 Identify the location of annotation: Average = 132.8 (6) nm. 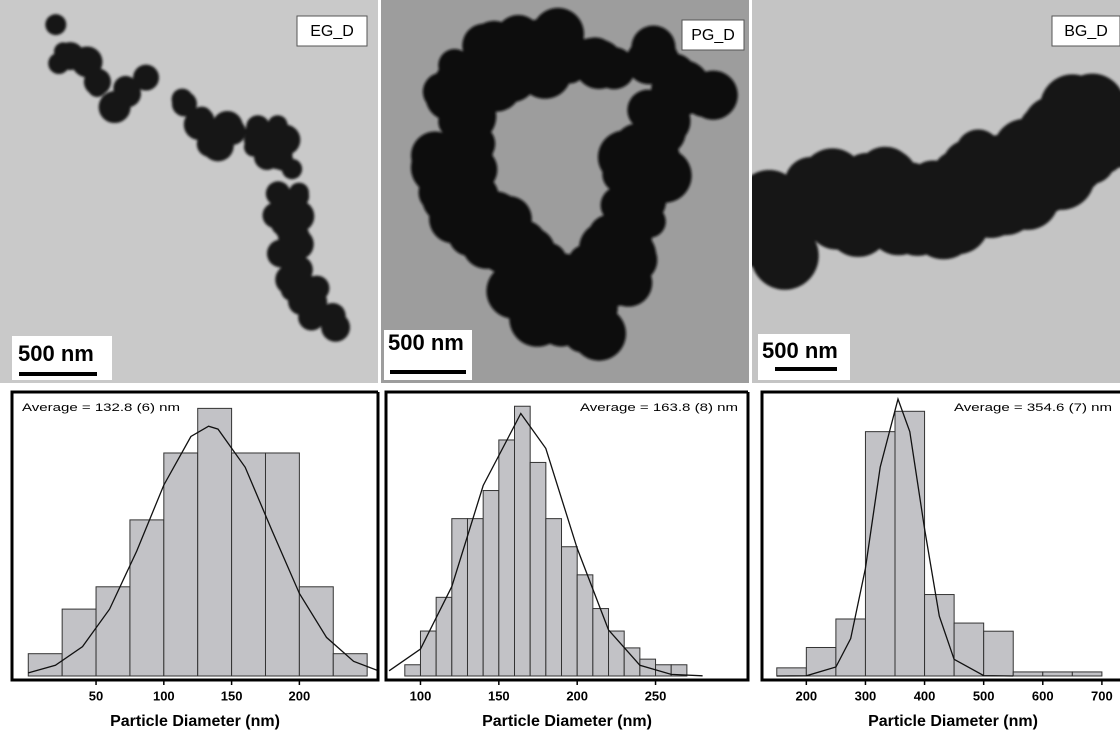
(101, 408).